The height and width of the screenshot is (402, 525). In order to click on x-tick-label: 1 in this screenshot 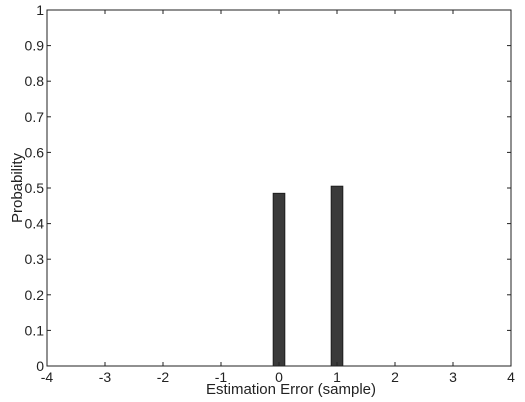, I will do `click(337, 377)`.